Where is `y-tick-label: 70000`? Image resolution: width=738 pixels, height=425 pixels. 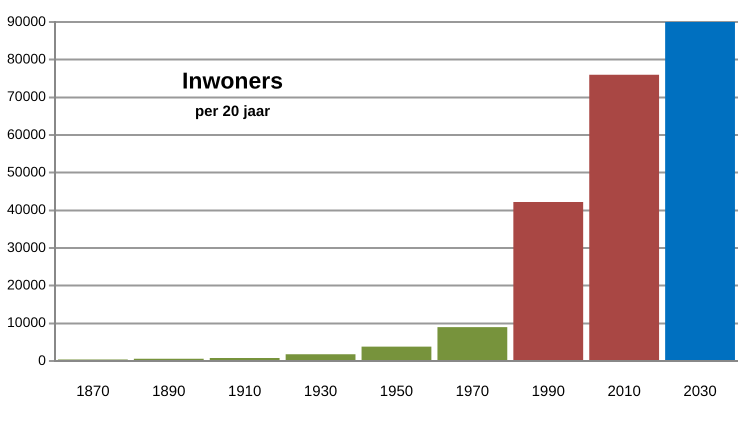 y-tick-label: 70000 is located at coordinates (26, 96).